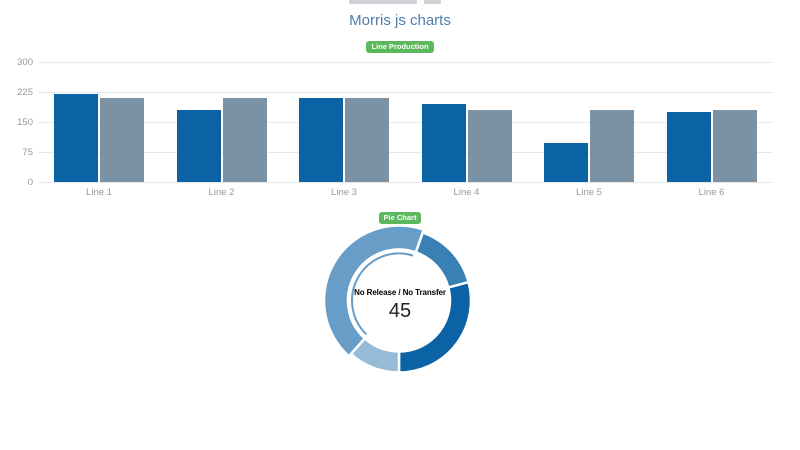 Image resolution: width=800 pixels, height=450 pixels. What do you see at coordinates (99, 192) in the screenshot?
I see `x-axis-category-label: Line 1` at bounding box center [99, 192].